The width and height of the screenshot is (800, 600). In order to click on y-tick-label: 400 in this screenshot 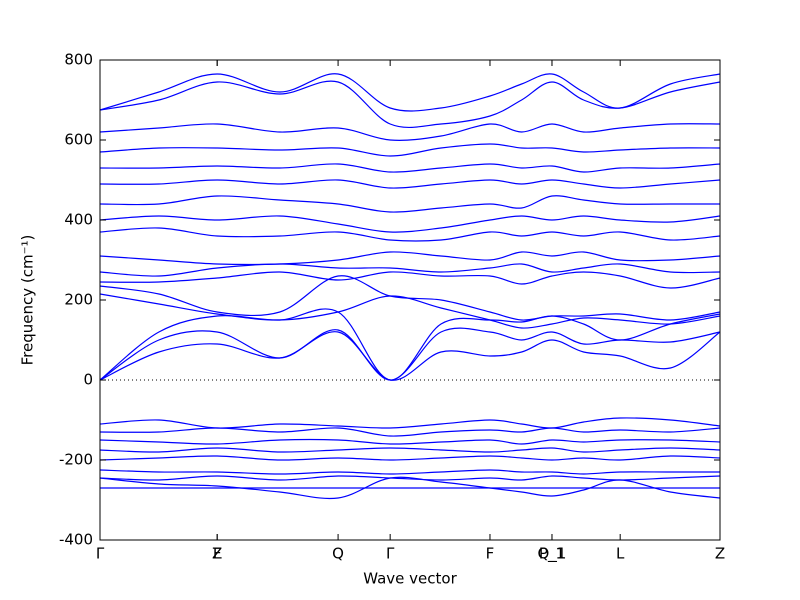, I will do `click(78, 220)`.